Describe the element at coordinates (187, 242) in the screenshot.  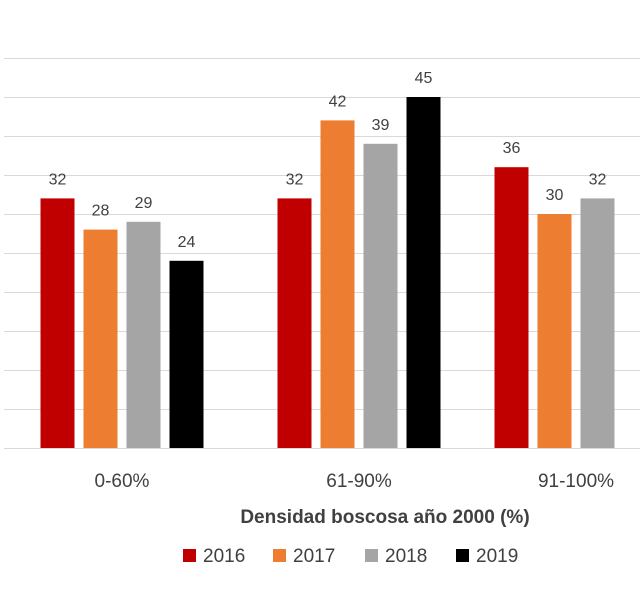
I see `data-label-2019-0-60%: 24` at that location.